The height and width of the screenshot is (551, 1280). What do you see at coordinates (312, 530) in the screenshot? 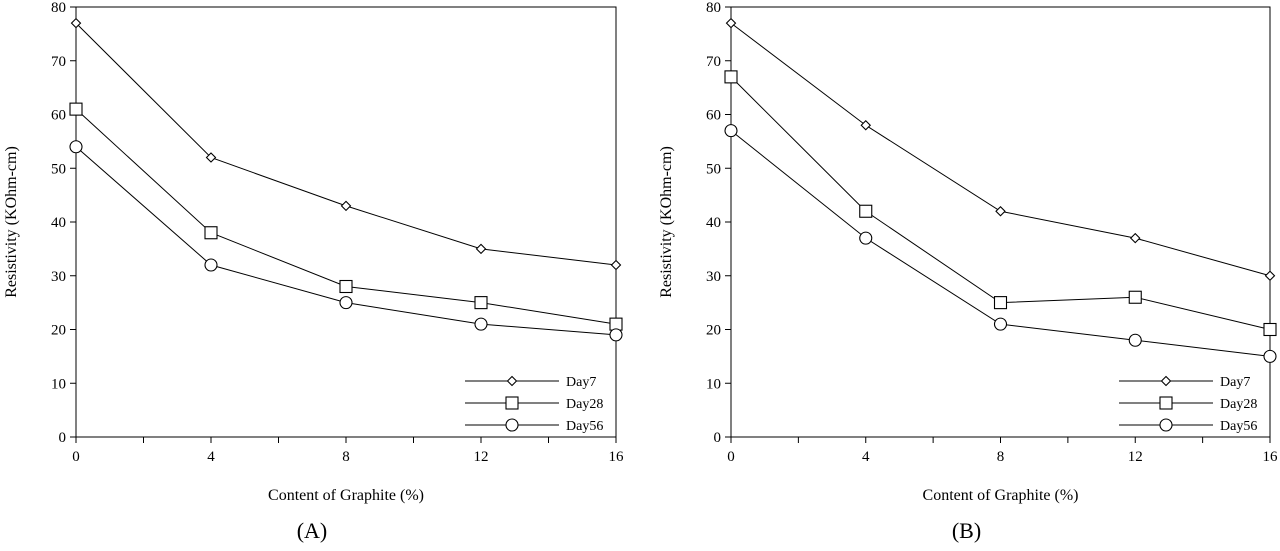
I see `panel-label: (A)` at bounding box center [312, 530].